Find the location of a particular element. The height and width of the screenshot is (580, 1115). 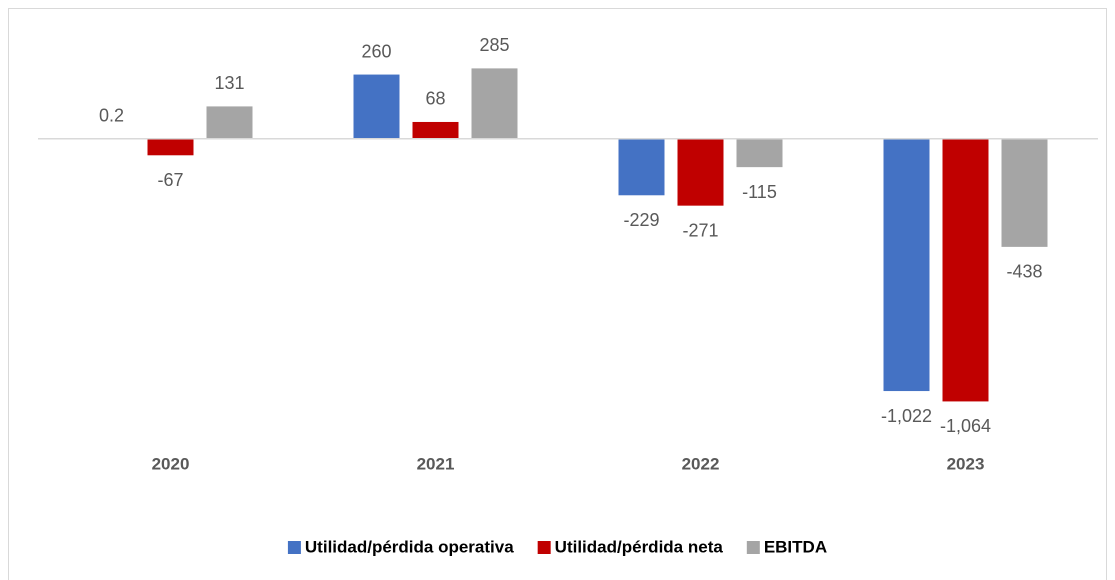

x-tick-label: 2022 is located at coordinates (701, 463).